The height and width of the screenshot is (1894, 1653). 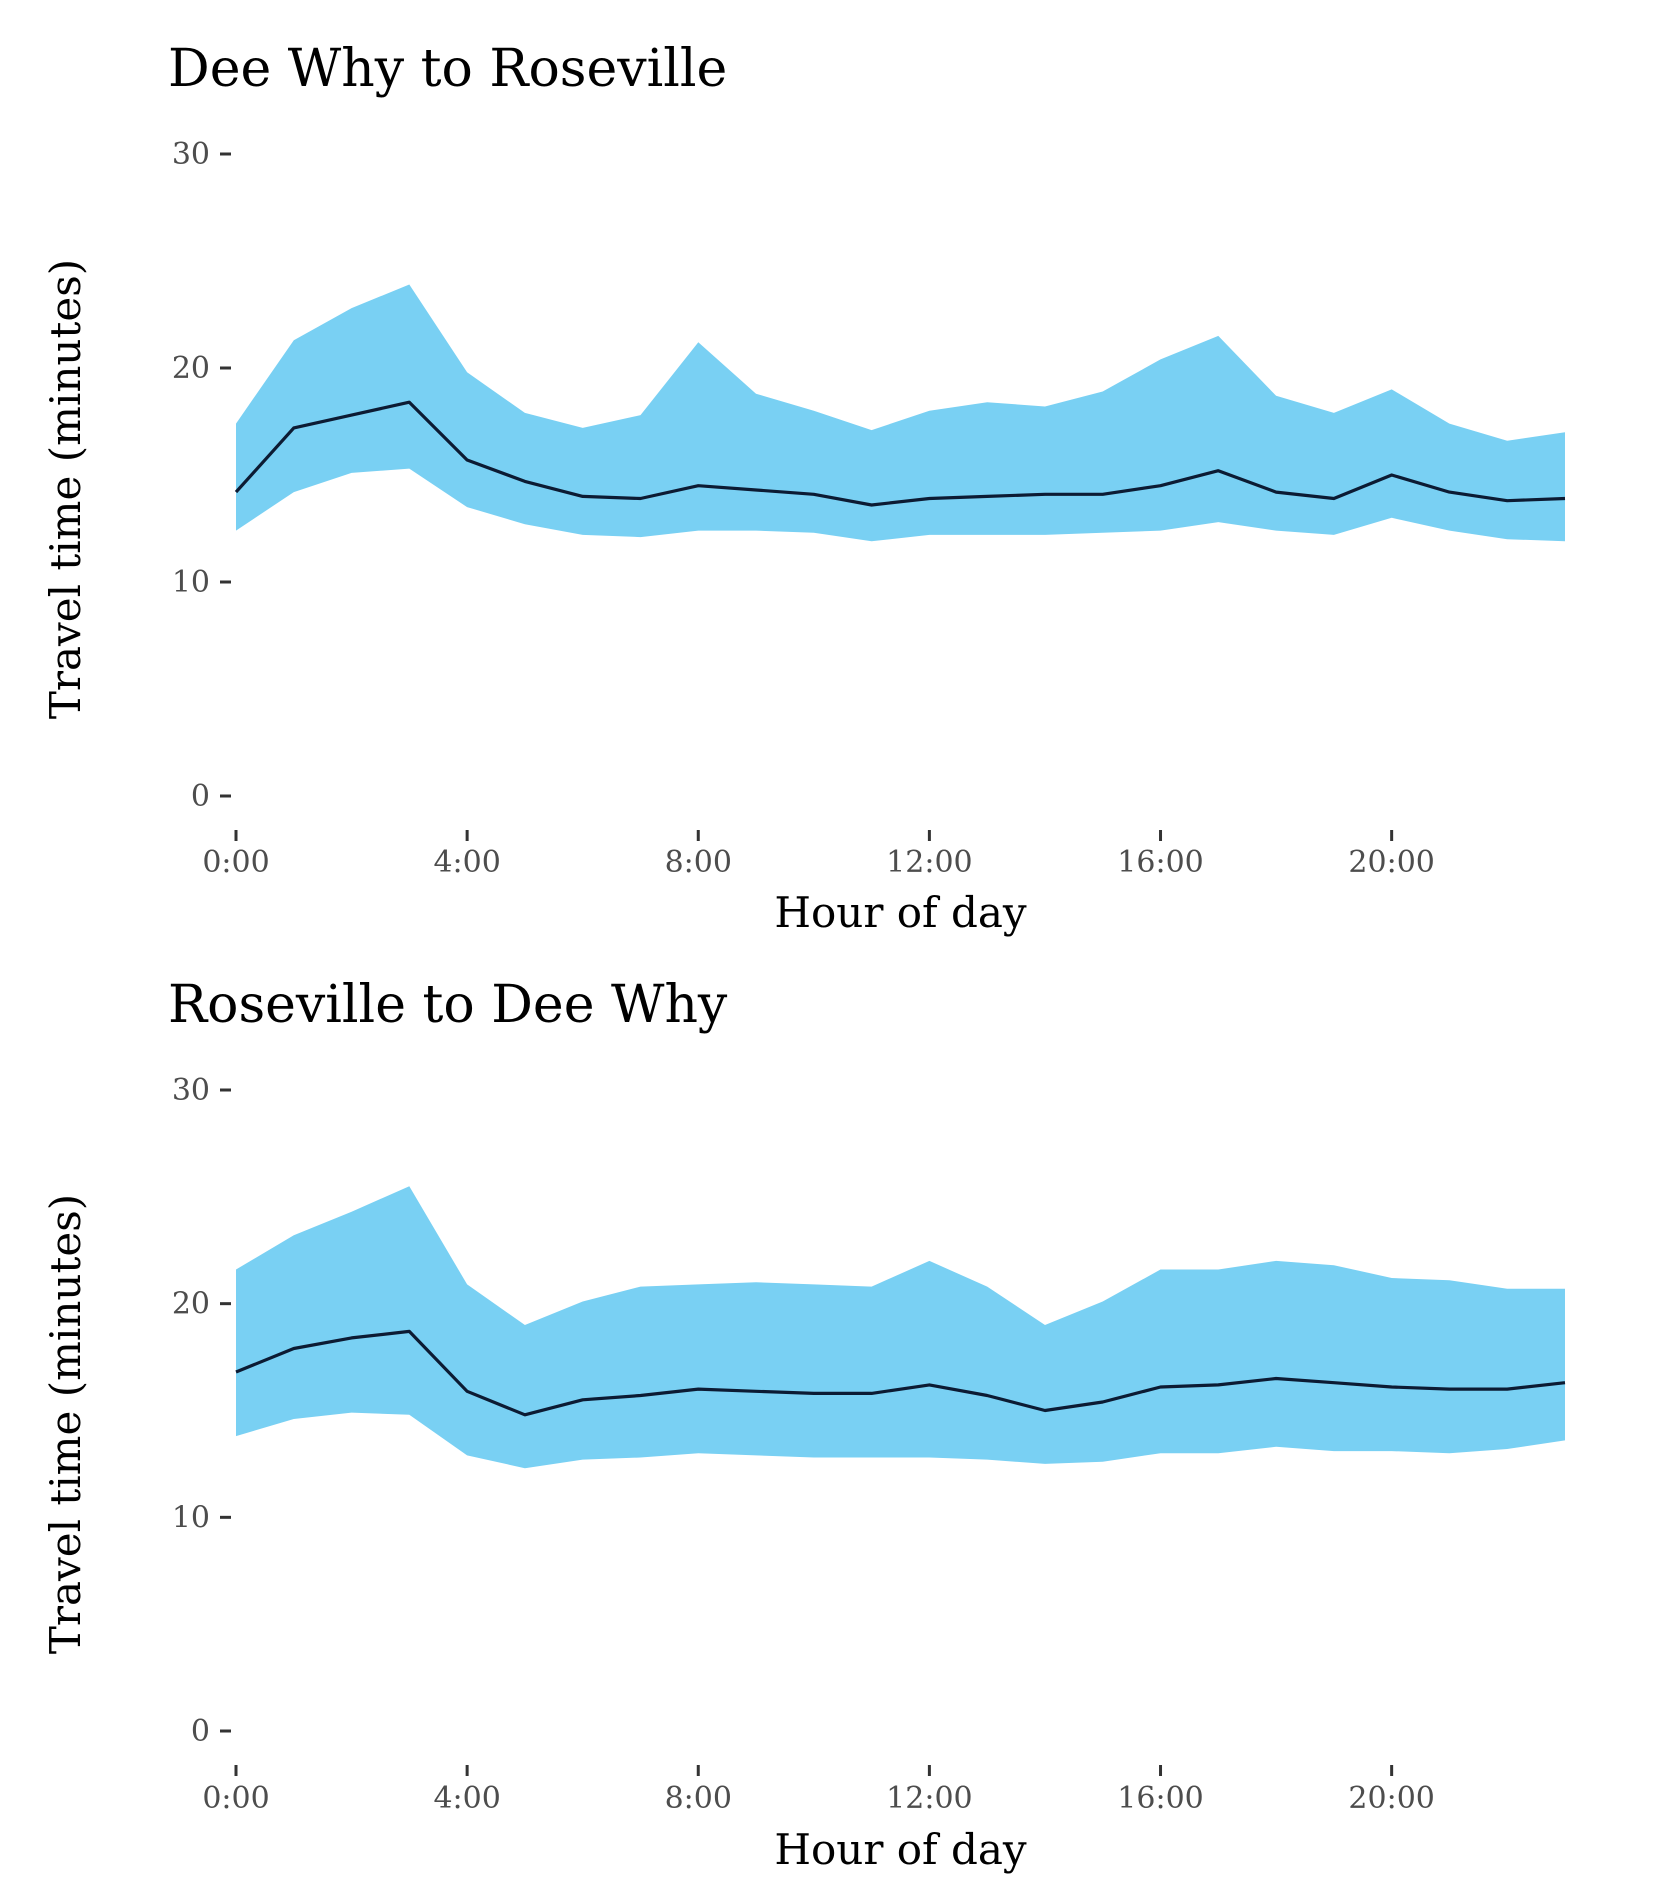 I want to click on chart-title: Dee Why to Roseville, so click(x=447, y=69).